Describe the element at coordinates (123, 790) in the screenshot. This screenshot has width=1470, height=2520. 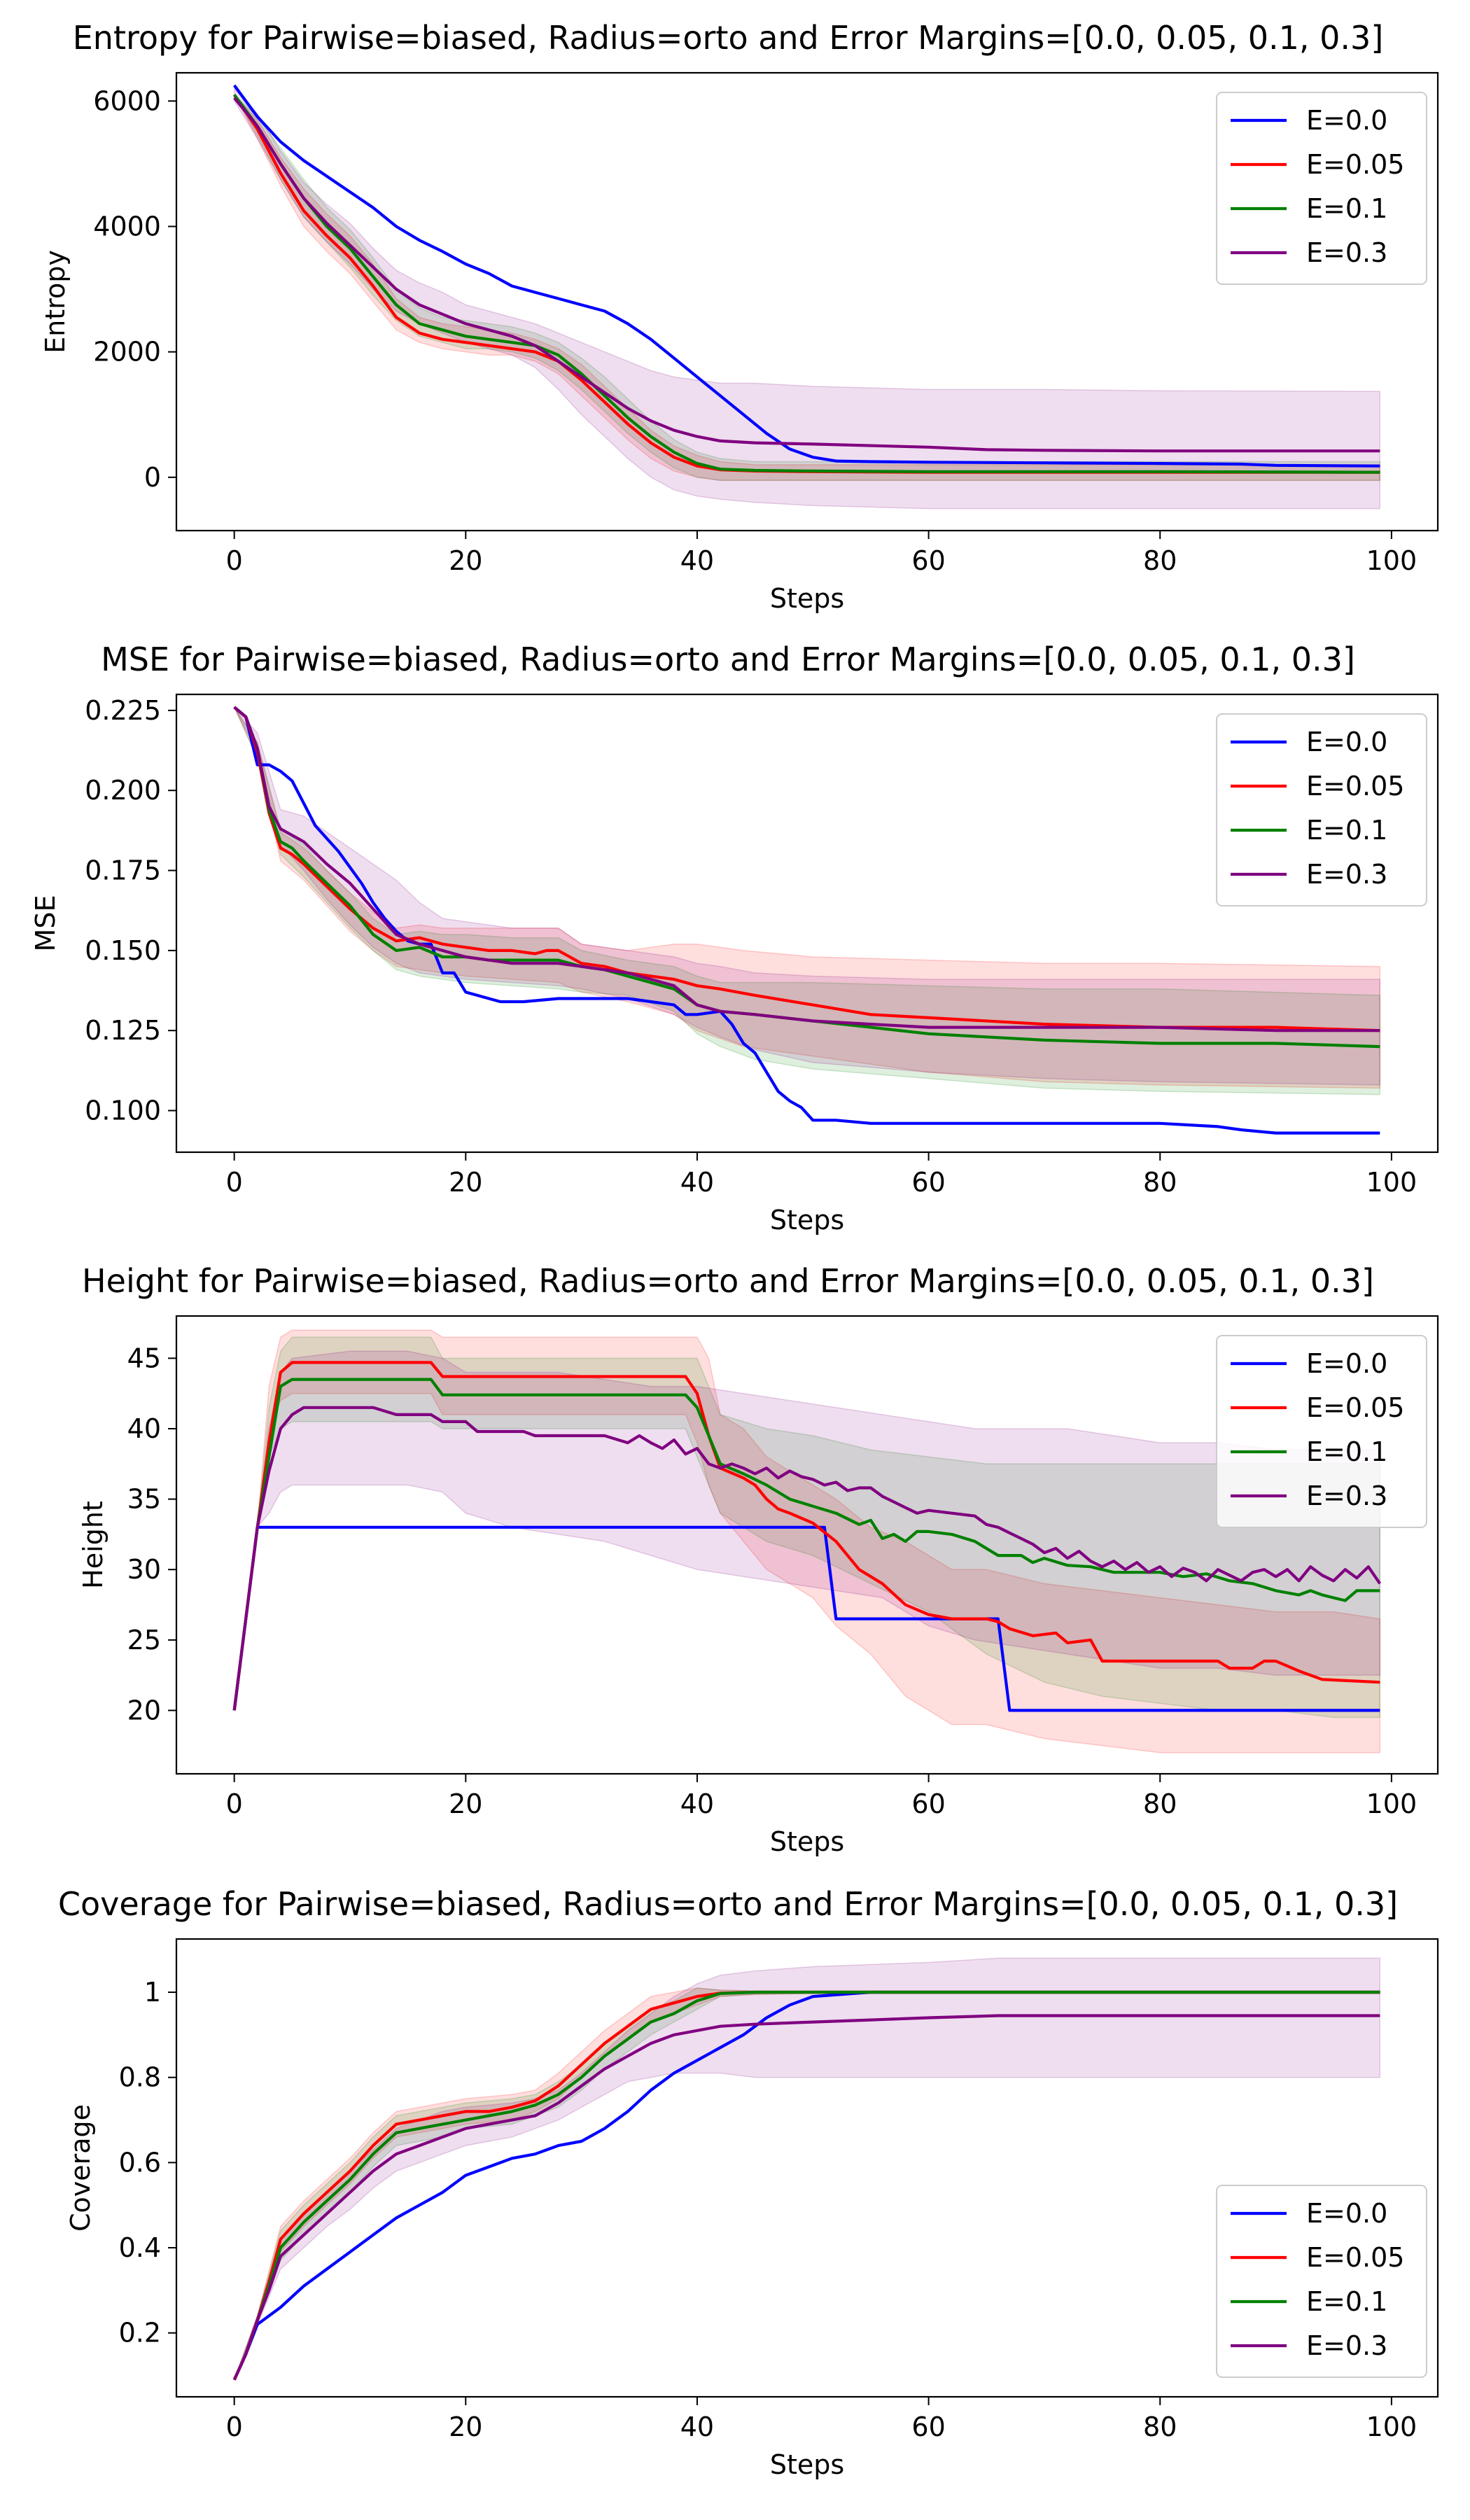
I see `y-tick-label: 0.200` at that location.